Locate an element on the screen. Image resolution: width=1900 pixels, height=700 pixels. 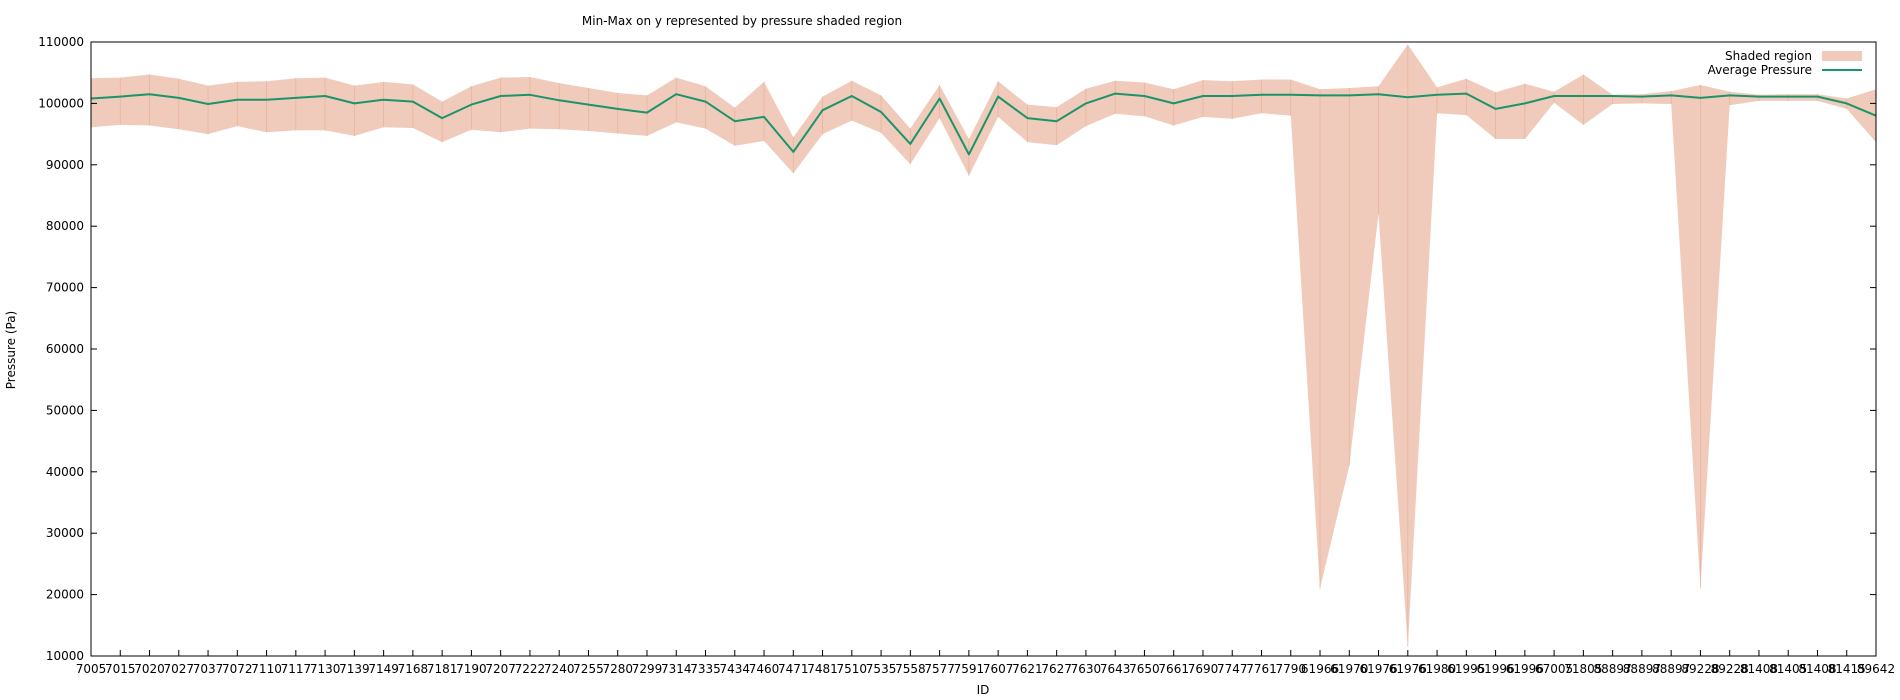
x-tick-label: 7510 is located at coordinates (852, 669).